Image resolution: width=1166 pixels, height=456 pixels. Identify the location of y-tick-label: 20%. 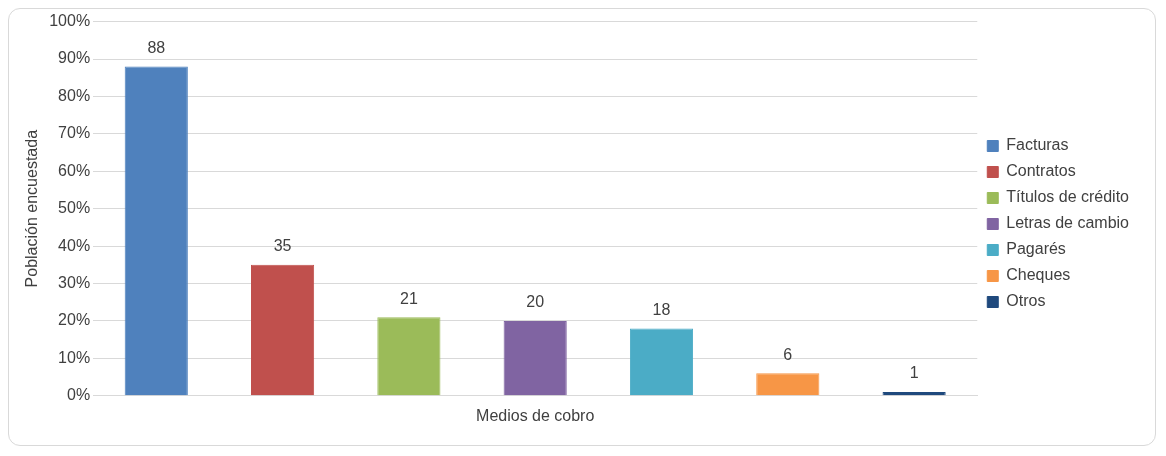
(74, 320).